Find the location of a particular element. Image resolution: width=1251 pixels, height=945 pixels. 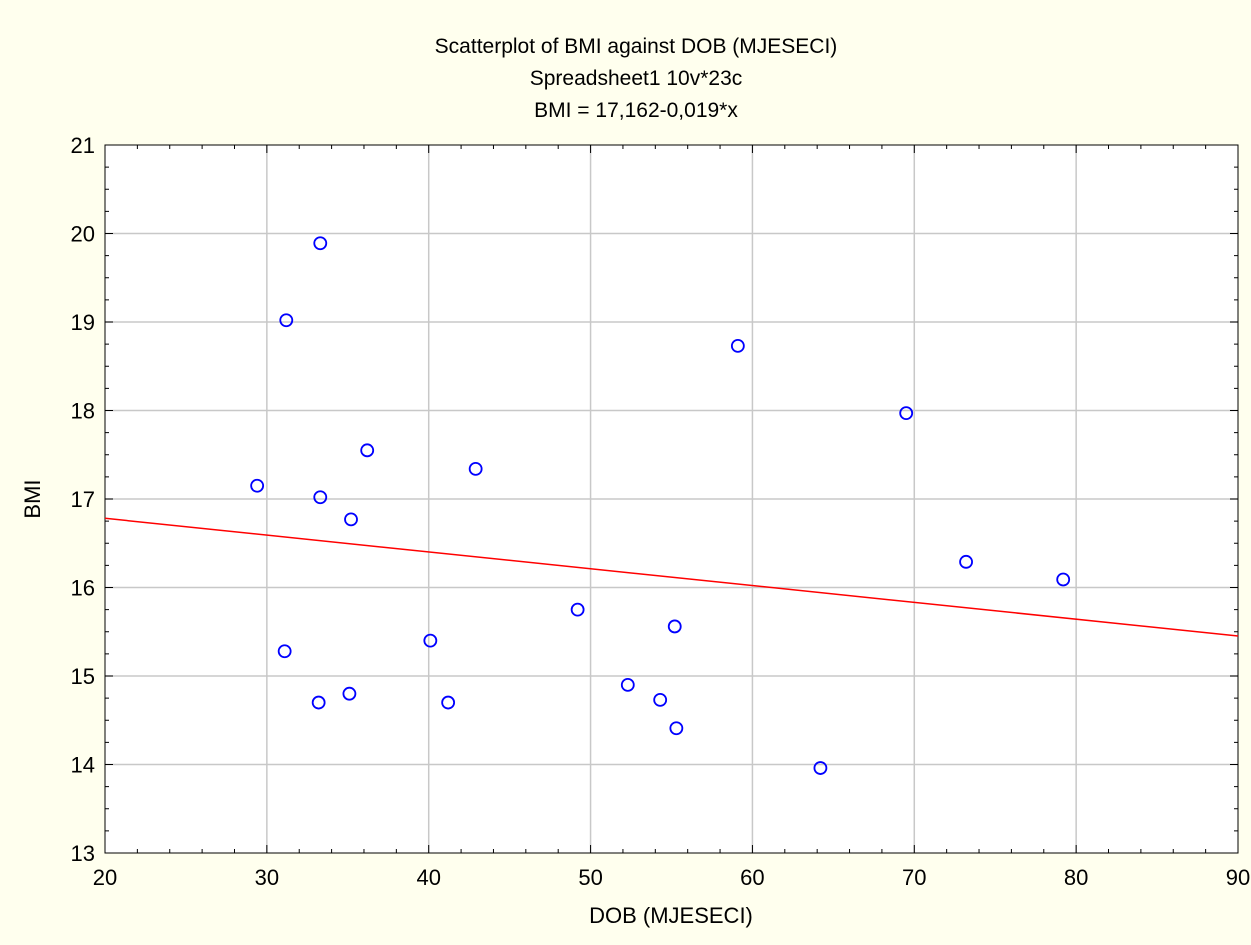

regression-line-group is located at coordinates (671, 577).